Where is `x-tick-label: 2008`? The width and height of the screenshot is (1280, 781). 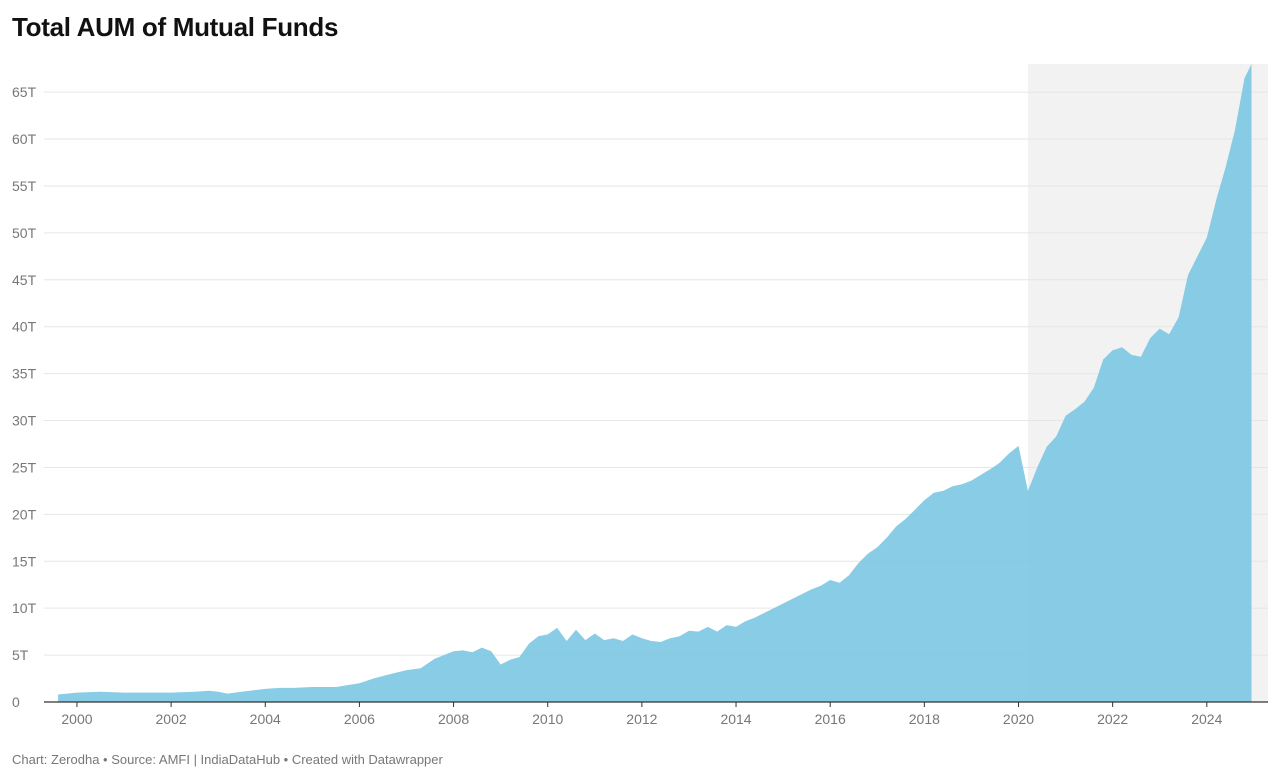
x-tick-label: 2008 is located at coordinates (453, 719).